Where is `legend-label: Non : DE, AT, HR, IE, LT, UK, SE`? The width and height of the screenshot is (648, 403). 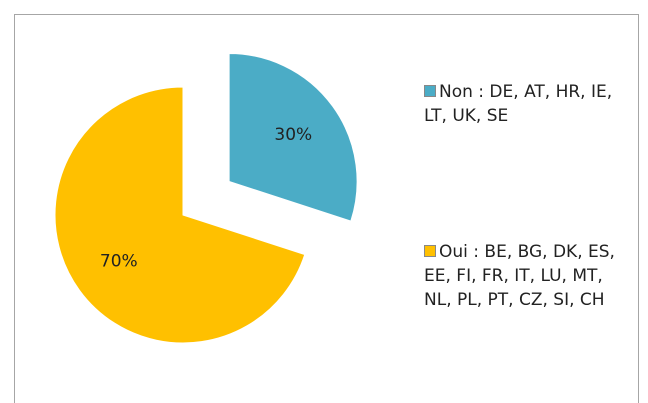
legend-label: Non : DE, AT, HR, IE, LT, UK, SE is located at coordinates (518, 104).